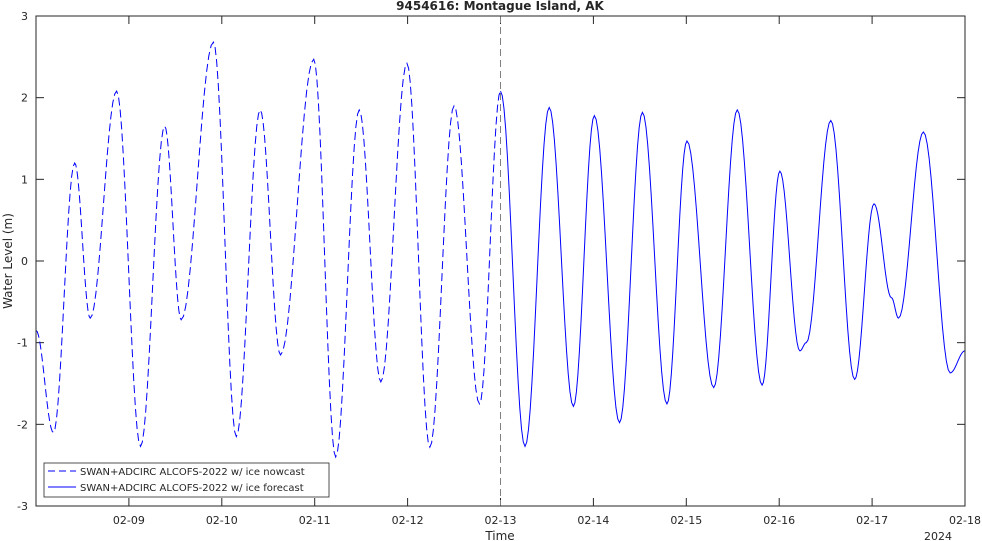  I want to click on chart-title: 9454616: Montague Island, AK, so click(500, 6).